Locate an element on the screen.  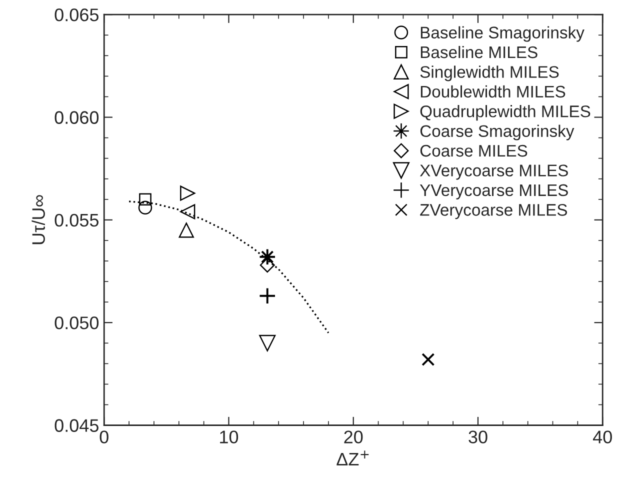
y-tick-label: 0.060 is located at coordinates (76, 117).